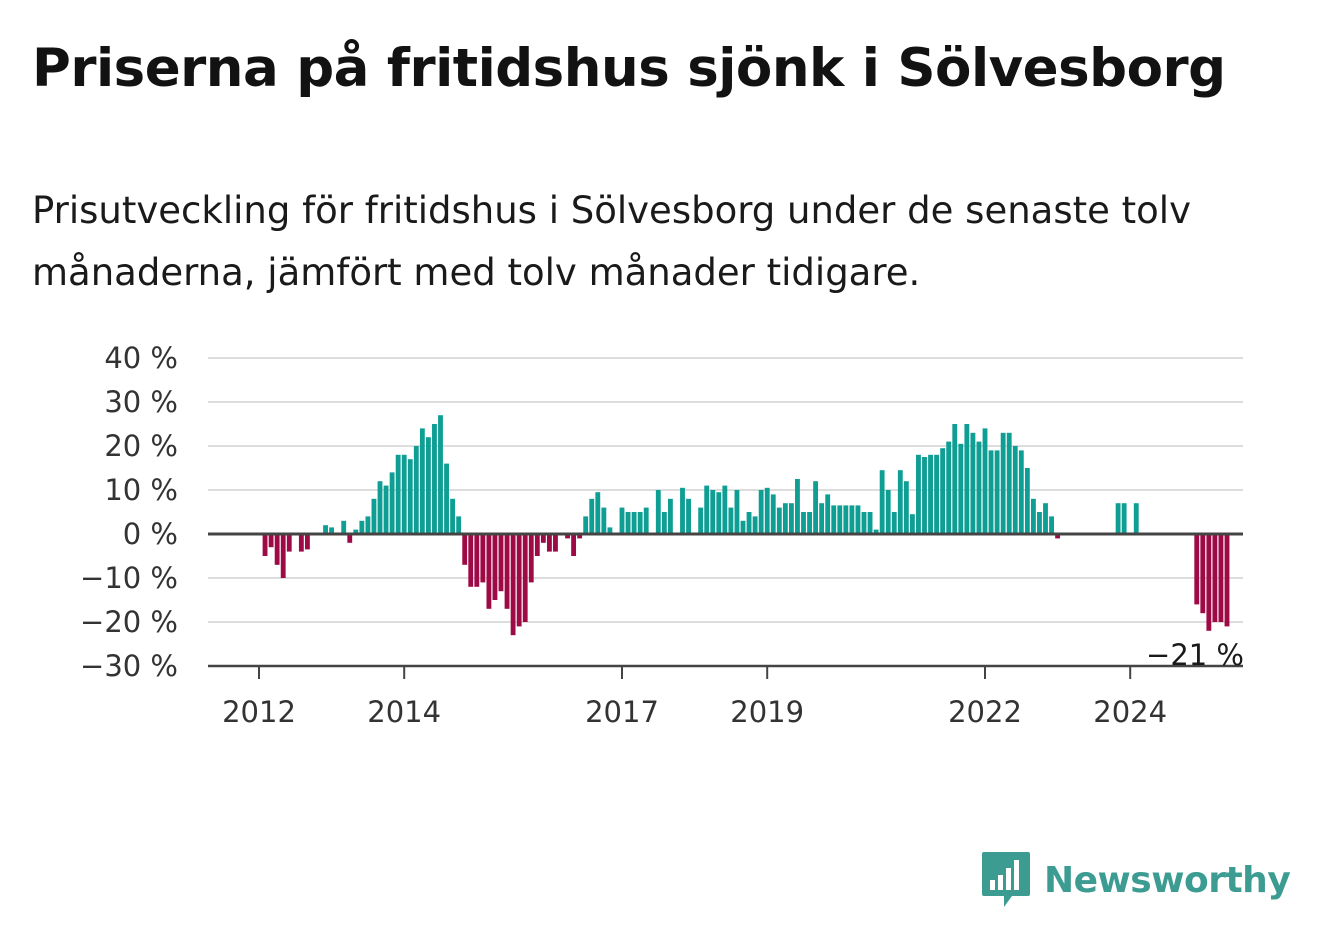 Image resolution: width=1322 pixels, height=939 pixels. What do you see at coordinates (150, 534) in the screenshot?
I see `y-tick-label: 0 %` at bounding box center [150, 534].